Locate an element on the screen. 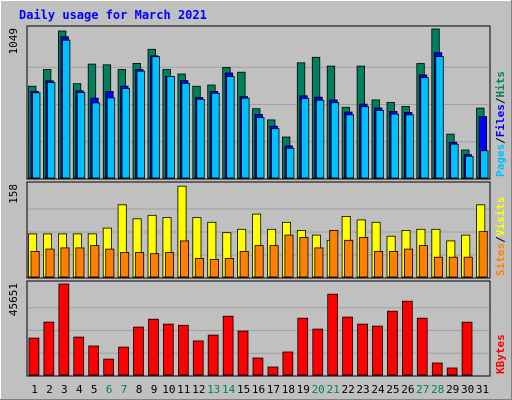  x-tick-label: 25 is located at coordinates (392, 389).